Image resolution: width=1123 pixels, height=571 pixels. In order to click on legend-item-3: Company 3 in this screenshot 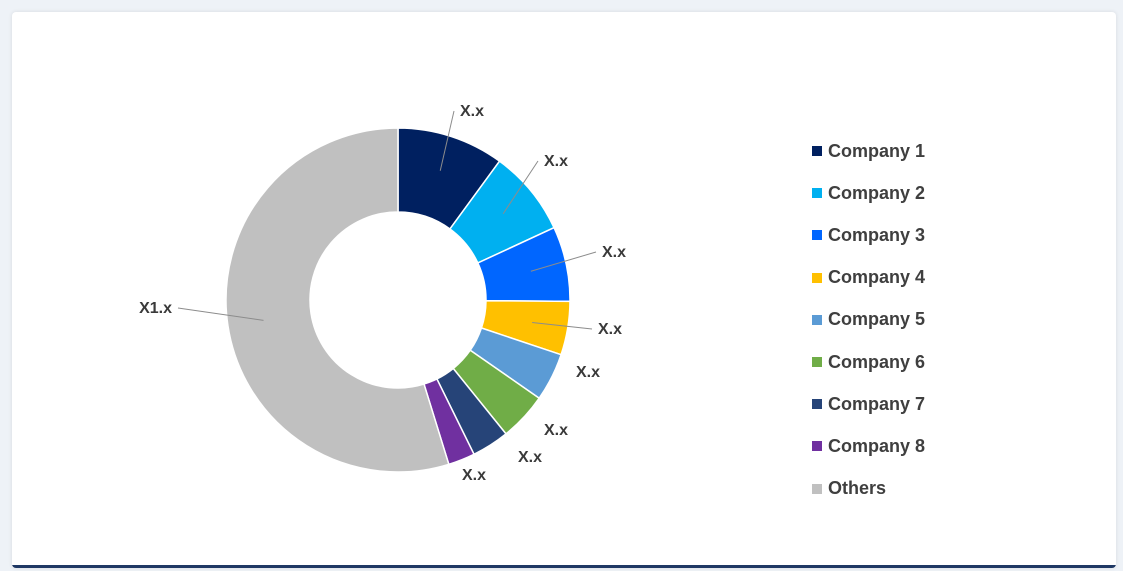, I will do `click(868, 235)`.